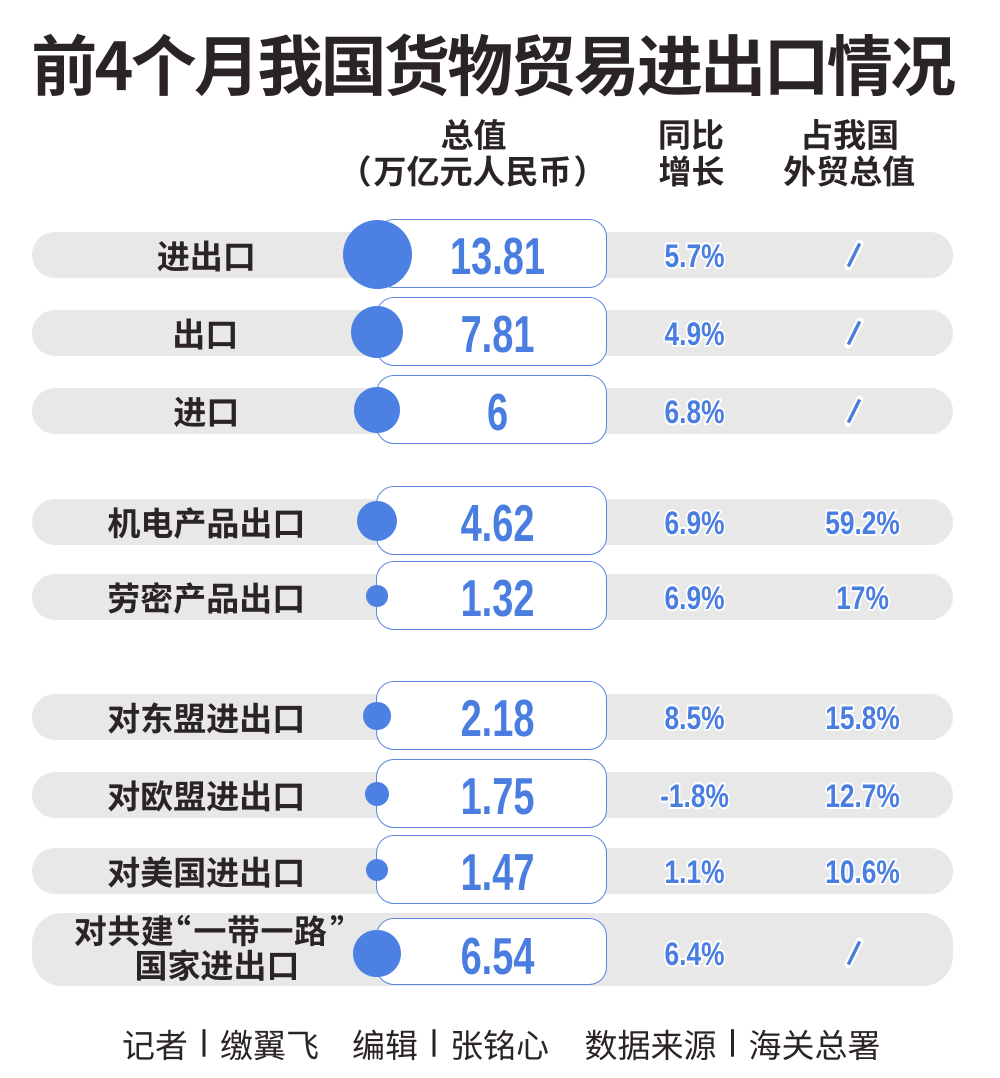  I want to click on svg-text: 6.54, so click(498, 956).